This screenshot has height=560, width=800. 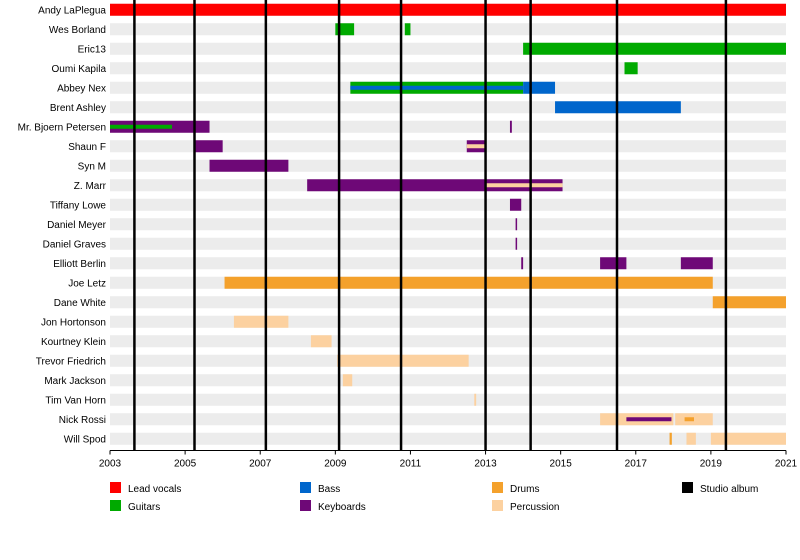 What do you see at coordinates (87, 283) in the screenshot?
I see `member-label-joe-letz: Joe Letz` at bounding box center [87, 283].